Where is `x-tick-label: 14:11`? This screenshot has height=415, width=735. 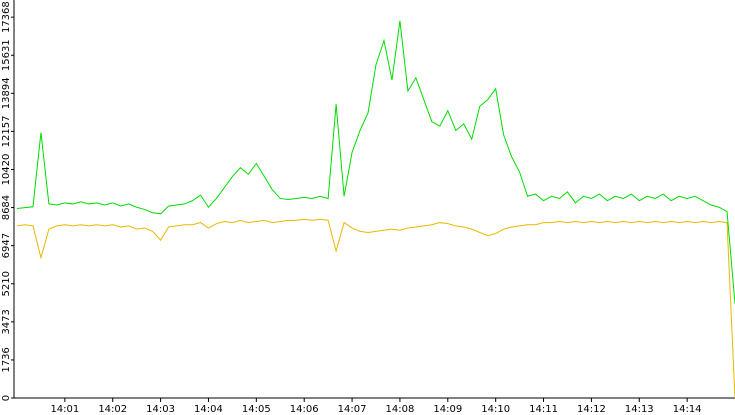 x-tick-label: 14:11 is located at coordinates (543, 409).